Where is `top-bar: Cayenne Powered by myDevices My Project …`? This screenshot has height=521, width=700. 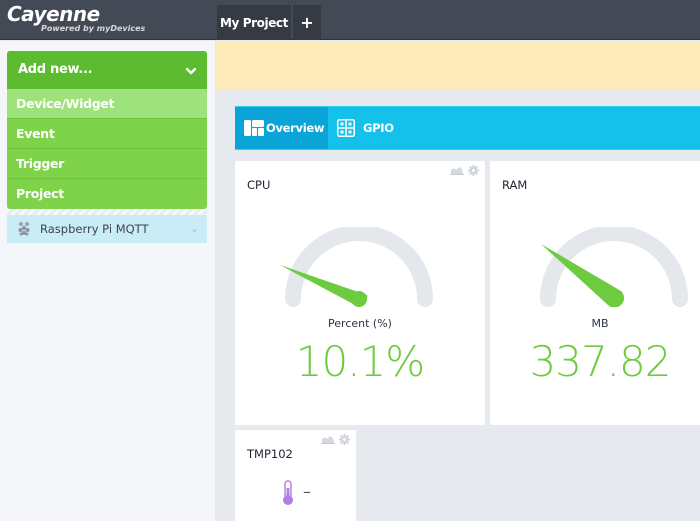
top-bar: Cayenne Powered by myDevices My Project … is located at coordinates (350, 20).